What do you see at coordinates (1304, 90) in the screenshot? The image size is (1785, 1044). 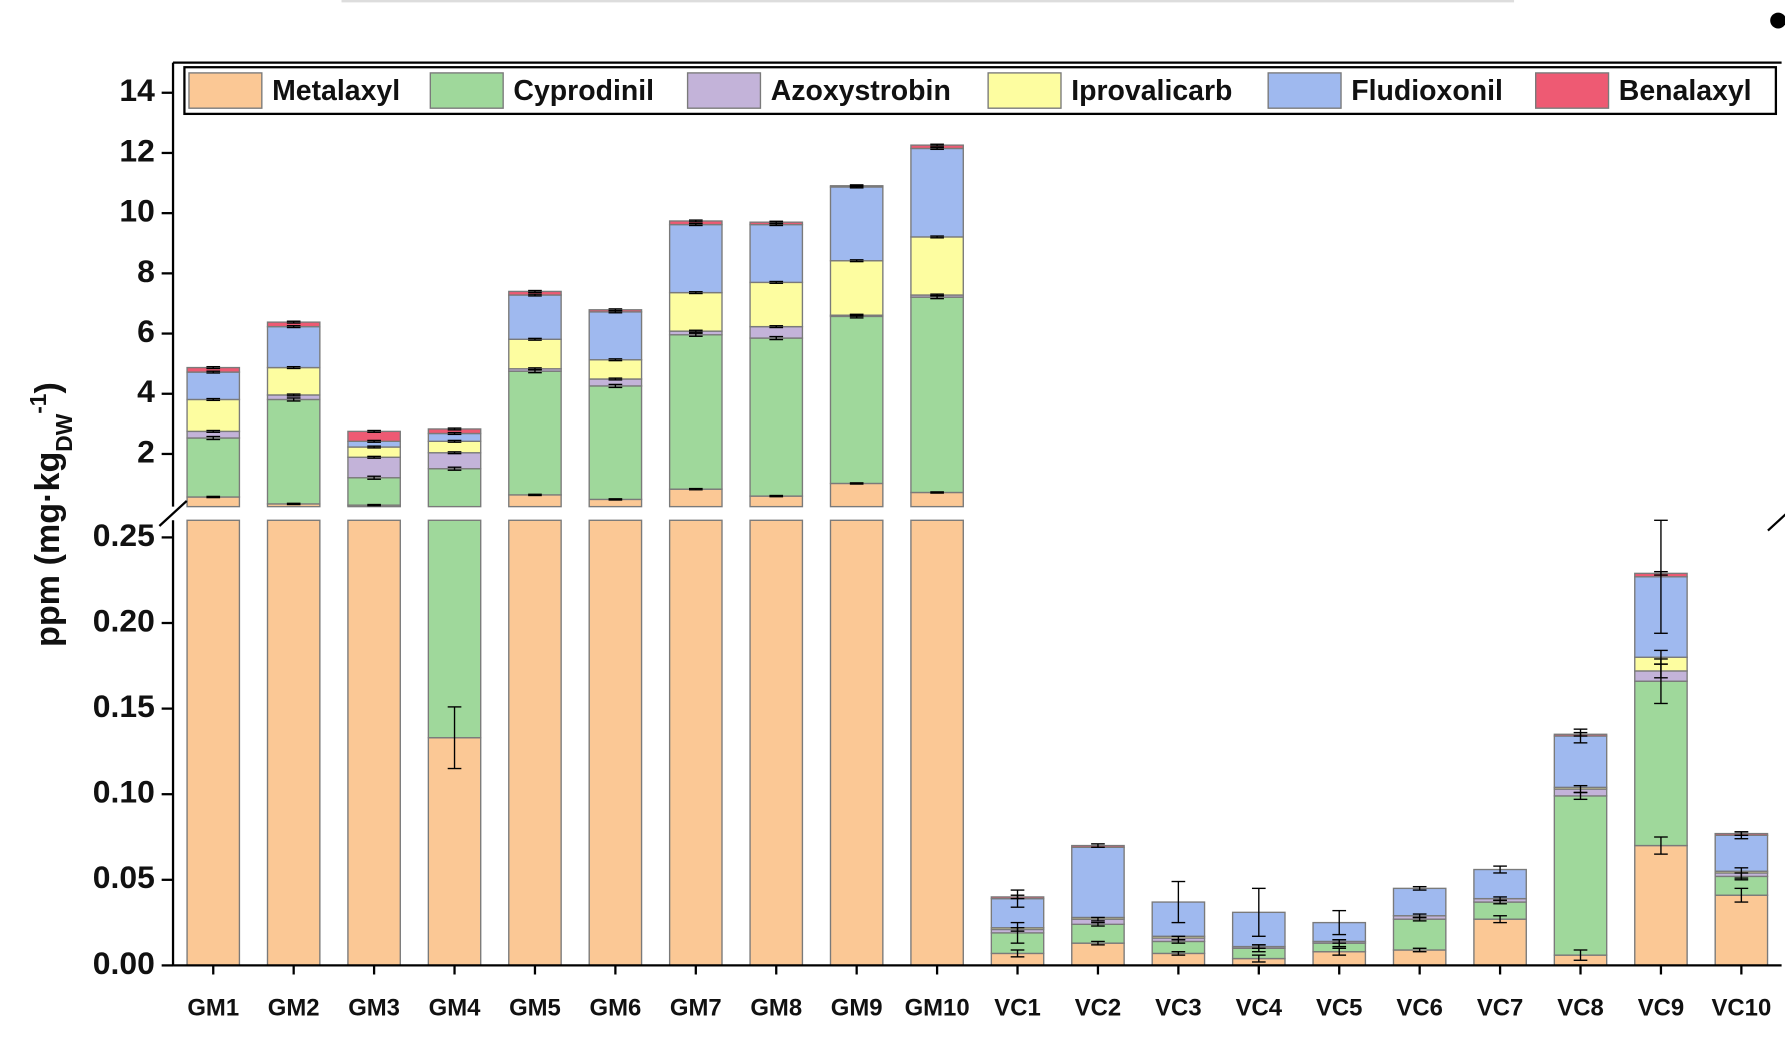 I see `legend-swatch` at bounding box center [1304, 90].